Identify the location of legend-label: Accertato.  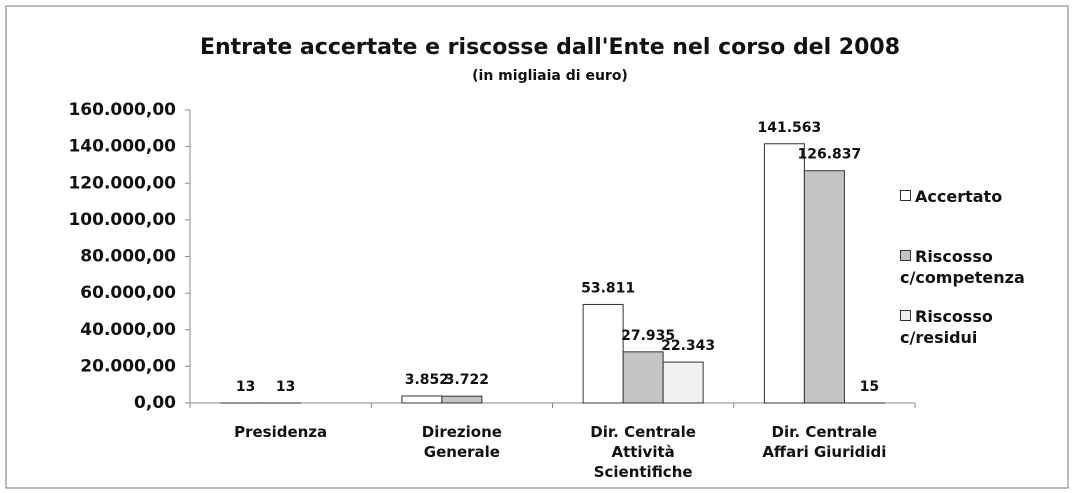
(959, 196).